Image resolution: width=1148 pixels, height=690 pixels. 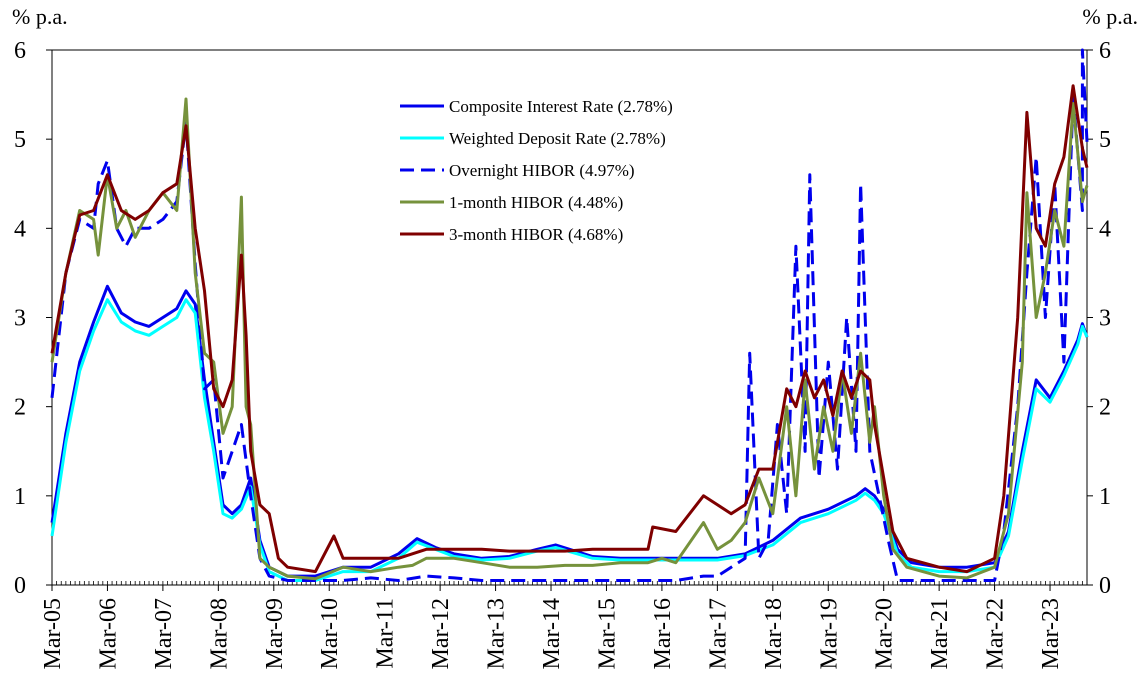 What do you see at coordinates (996, 634) in the screenshot?
I see `x-tick-label: Mar-22` at bounding box center [996, 634].